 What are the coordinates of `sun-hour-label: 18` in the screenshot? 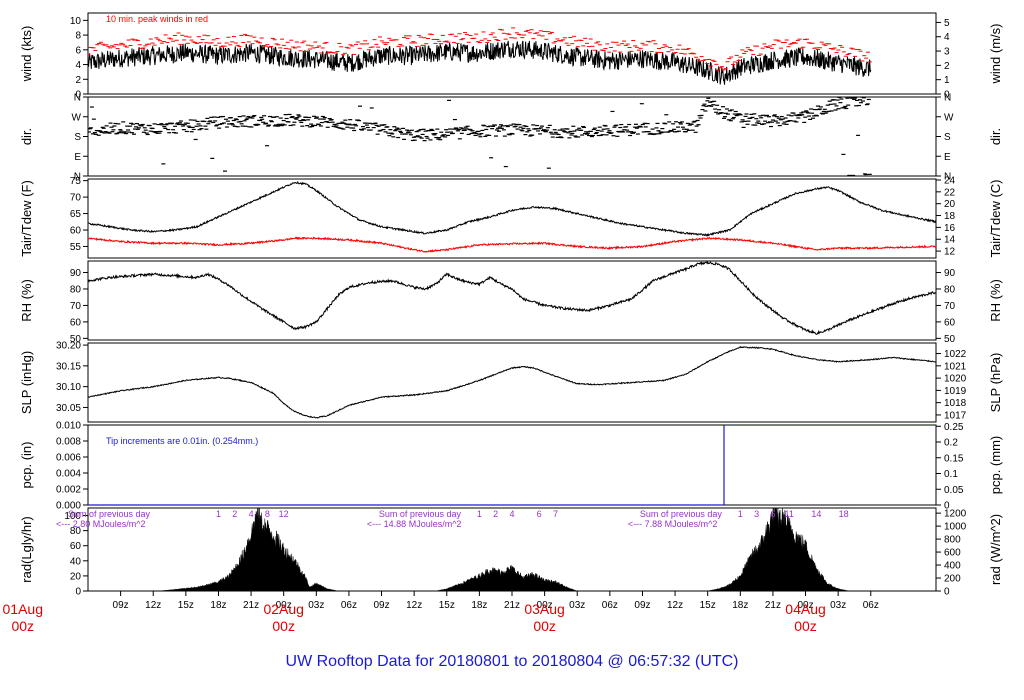 It's located at (844, 514).